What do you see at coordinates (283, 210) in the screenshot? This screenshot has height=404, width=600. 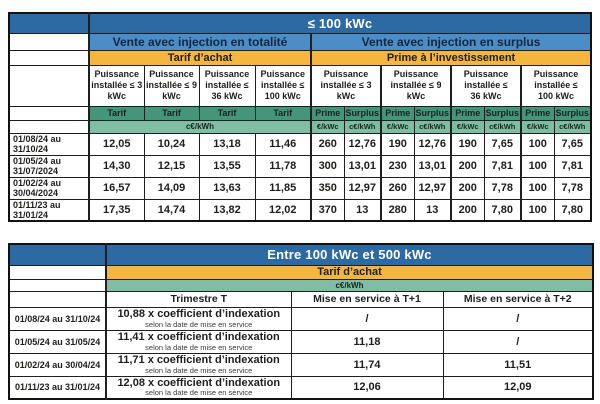 I see `tarif-value: 12,02` at bounding box center [283, 210].